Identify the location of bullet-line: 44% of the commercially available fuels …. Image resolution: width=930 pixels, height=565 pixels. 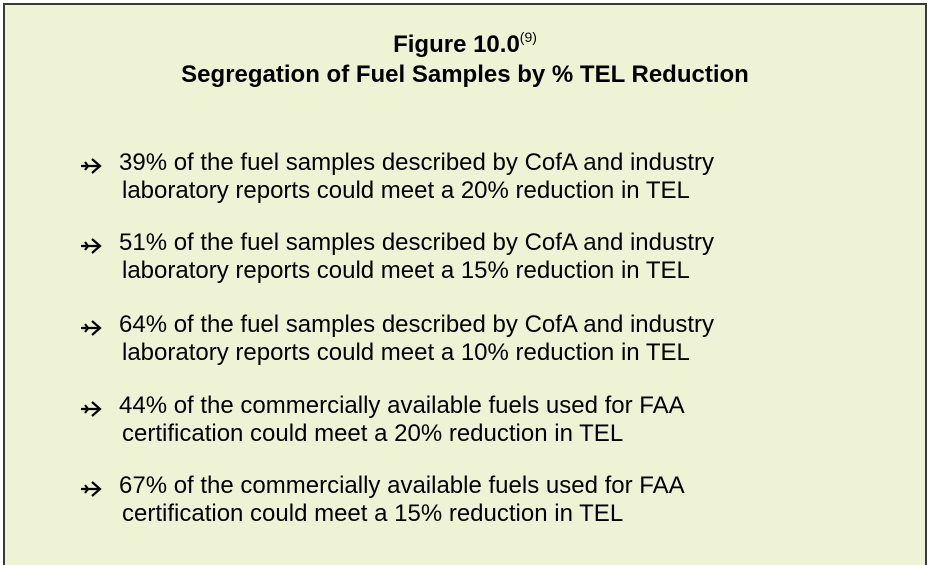
(402, 405).